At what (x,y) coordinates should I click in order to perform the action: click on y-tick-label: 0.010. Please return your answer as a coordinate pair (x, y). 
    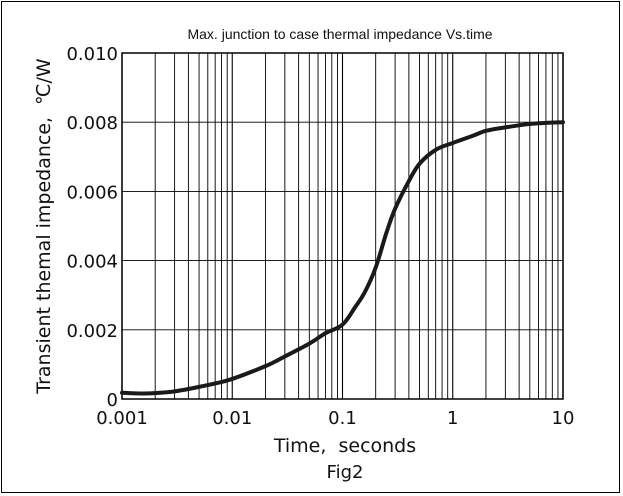
    Looking at the image, I should click on (92, 54).